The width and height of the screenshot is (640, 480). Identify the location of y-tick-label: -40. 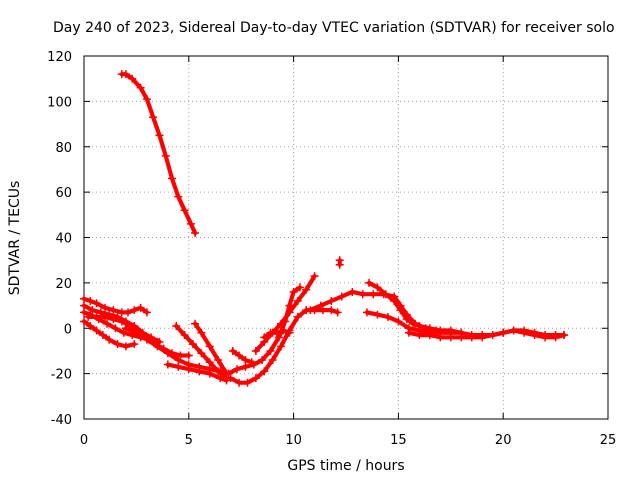
(61, 420).